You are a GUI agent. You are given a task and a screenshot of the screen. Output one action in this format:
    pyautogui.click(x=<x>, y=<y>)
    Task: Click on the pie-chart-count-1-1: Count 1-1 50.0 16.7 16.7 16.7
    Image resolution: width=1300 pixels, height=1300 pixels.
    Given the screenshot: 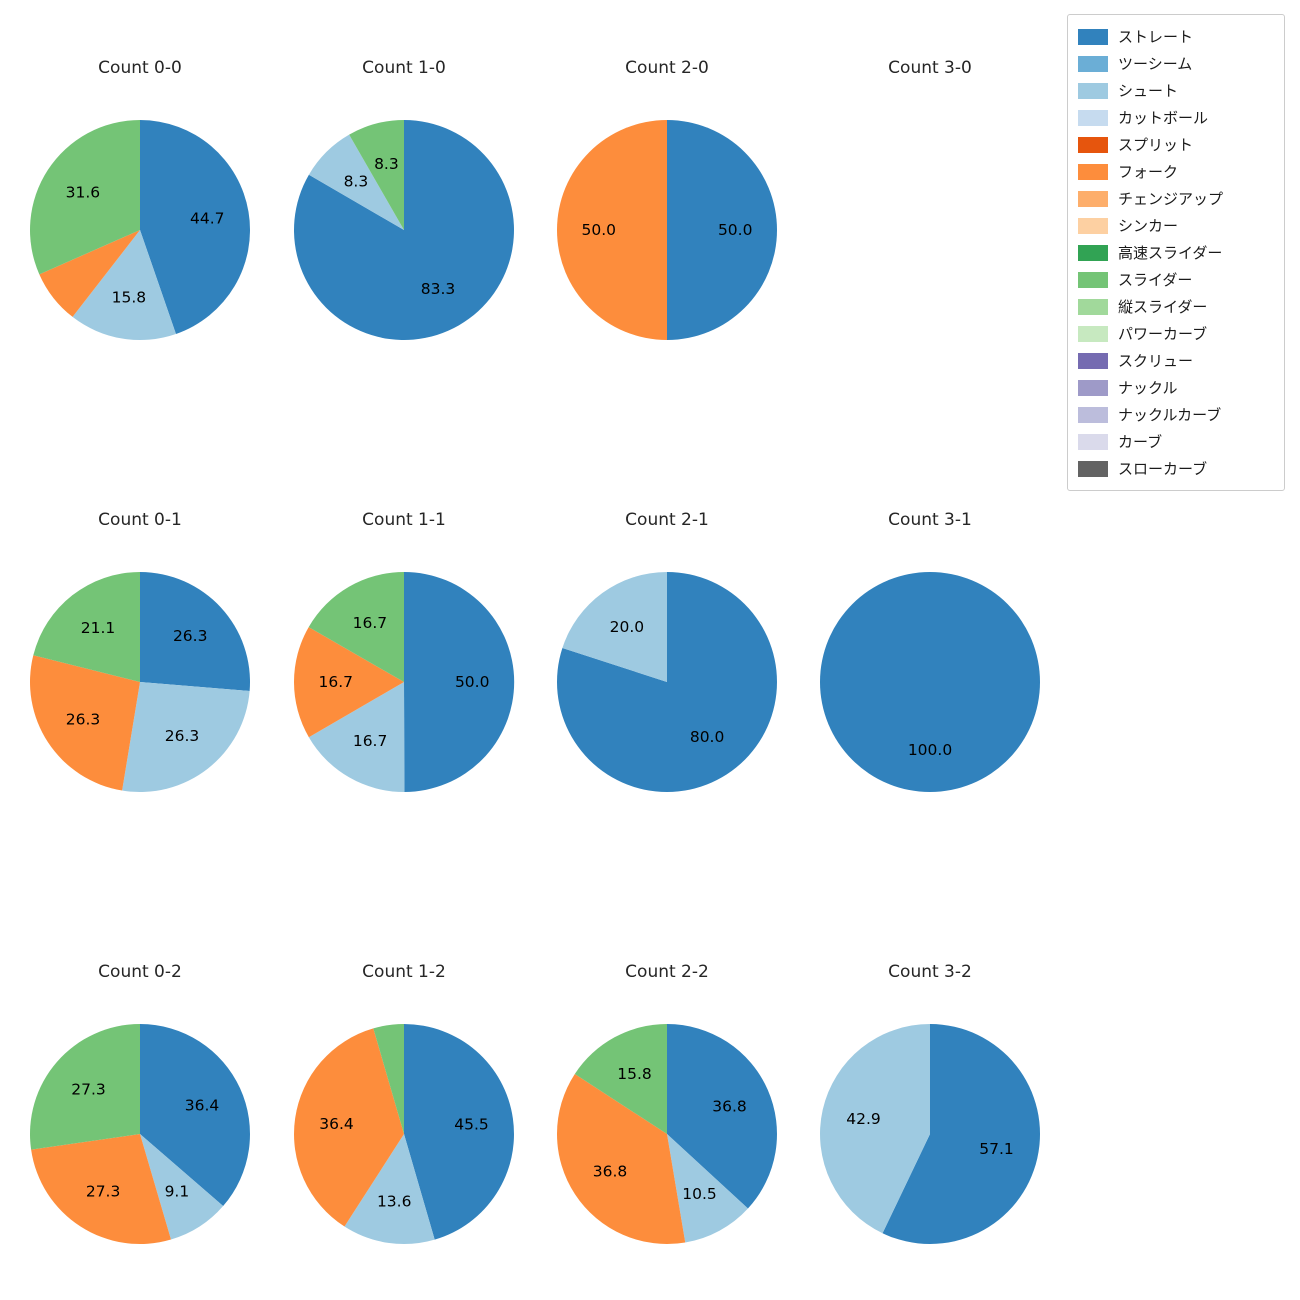 What is the action you would take?
    pyautogui.click(x=404, y=652)
    